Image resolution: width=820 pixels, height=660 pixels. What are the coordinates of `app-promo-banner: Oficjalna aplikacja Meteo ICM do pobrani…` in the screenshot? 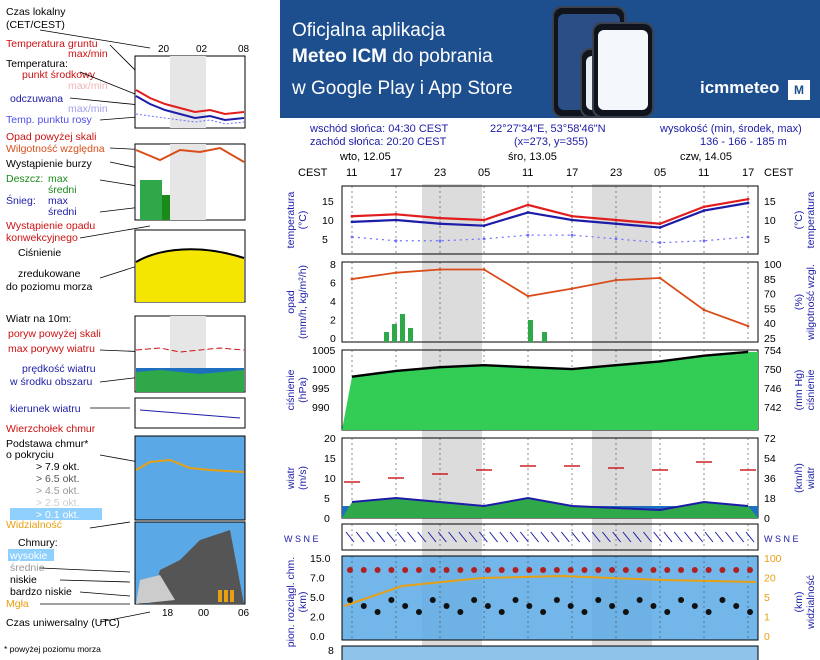 It's located at (550, 59).